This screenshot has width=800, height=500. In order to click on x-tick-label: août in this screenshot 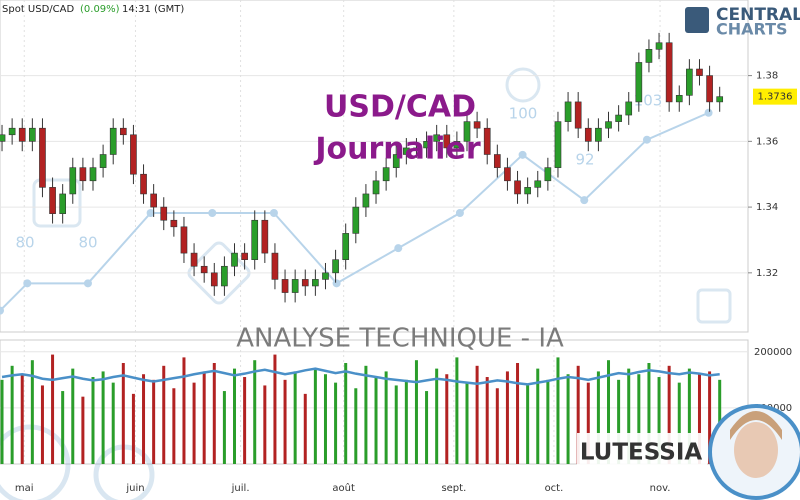, I will do `click(343, 488)`.